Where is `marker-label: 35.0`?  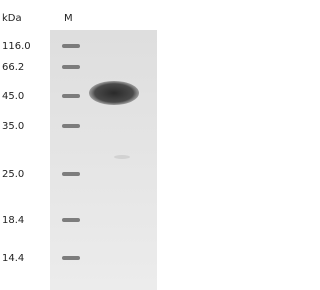 marker-label: 35.0 is located at coordinates (13, 126).